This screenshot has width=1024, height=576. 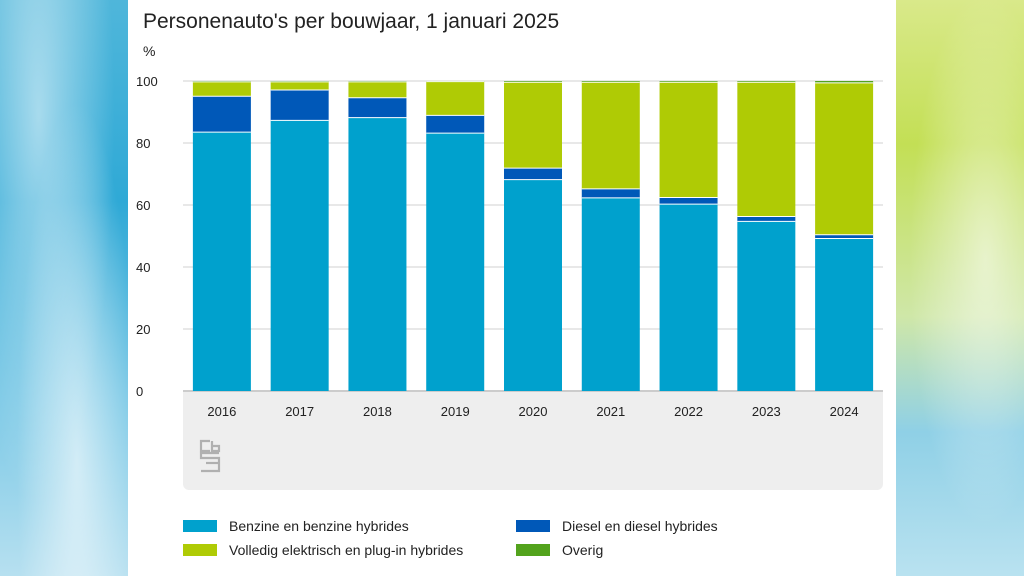 I want to click on bar-segment-2016-s1, so click(x=221, y=114).